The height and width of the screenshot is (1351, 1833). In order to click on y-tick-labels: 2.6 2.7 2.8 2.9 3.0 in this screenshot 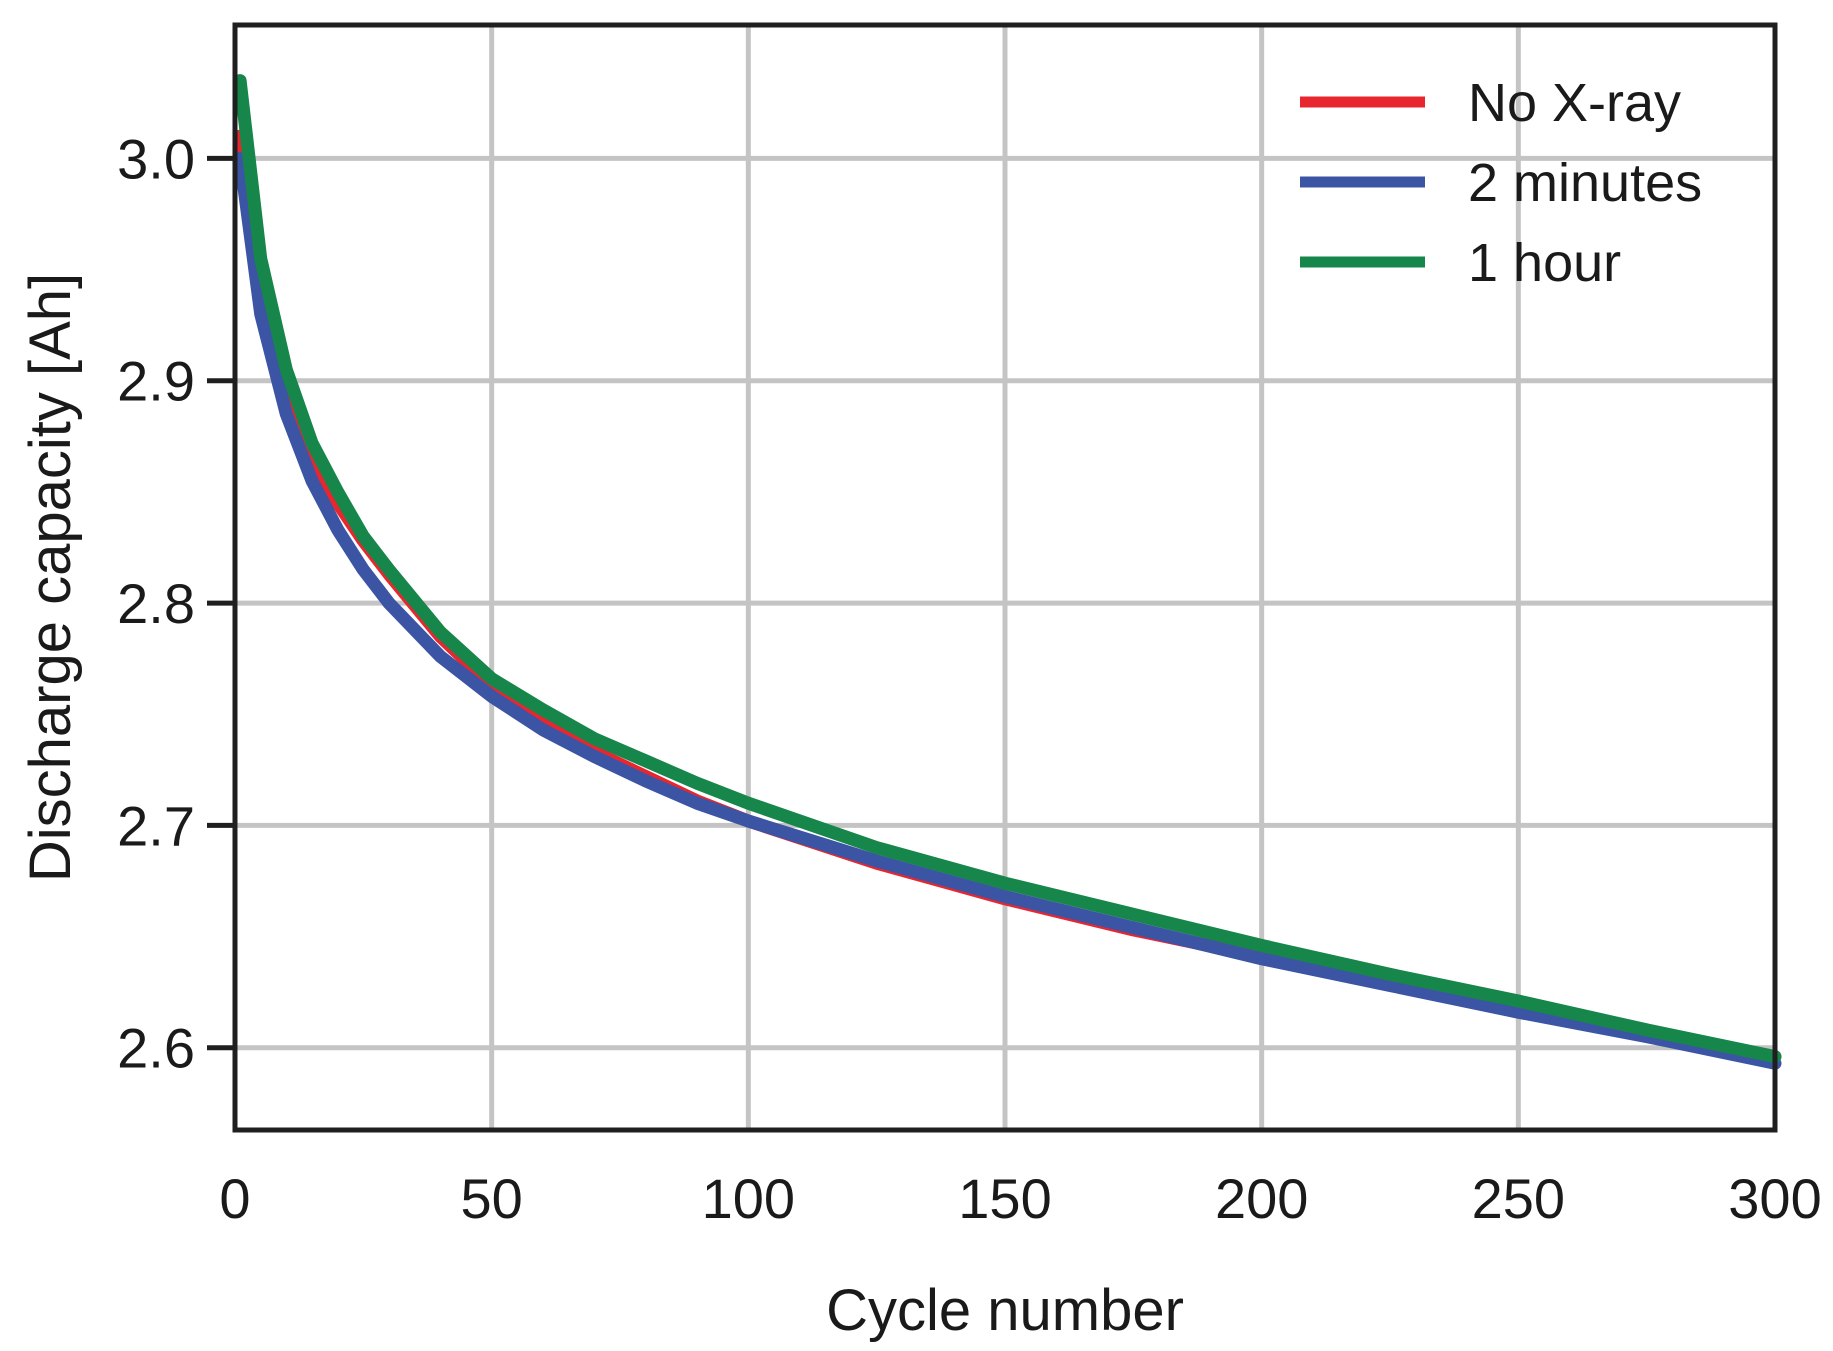, I will do `click(156, 603)`.